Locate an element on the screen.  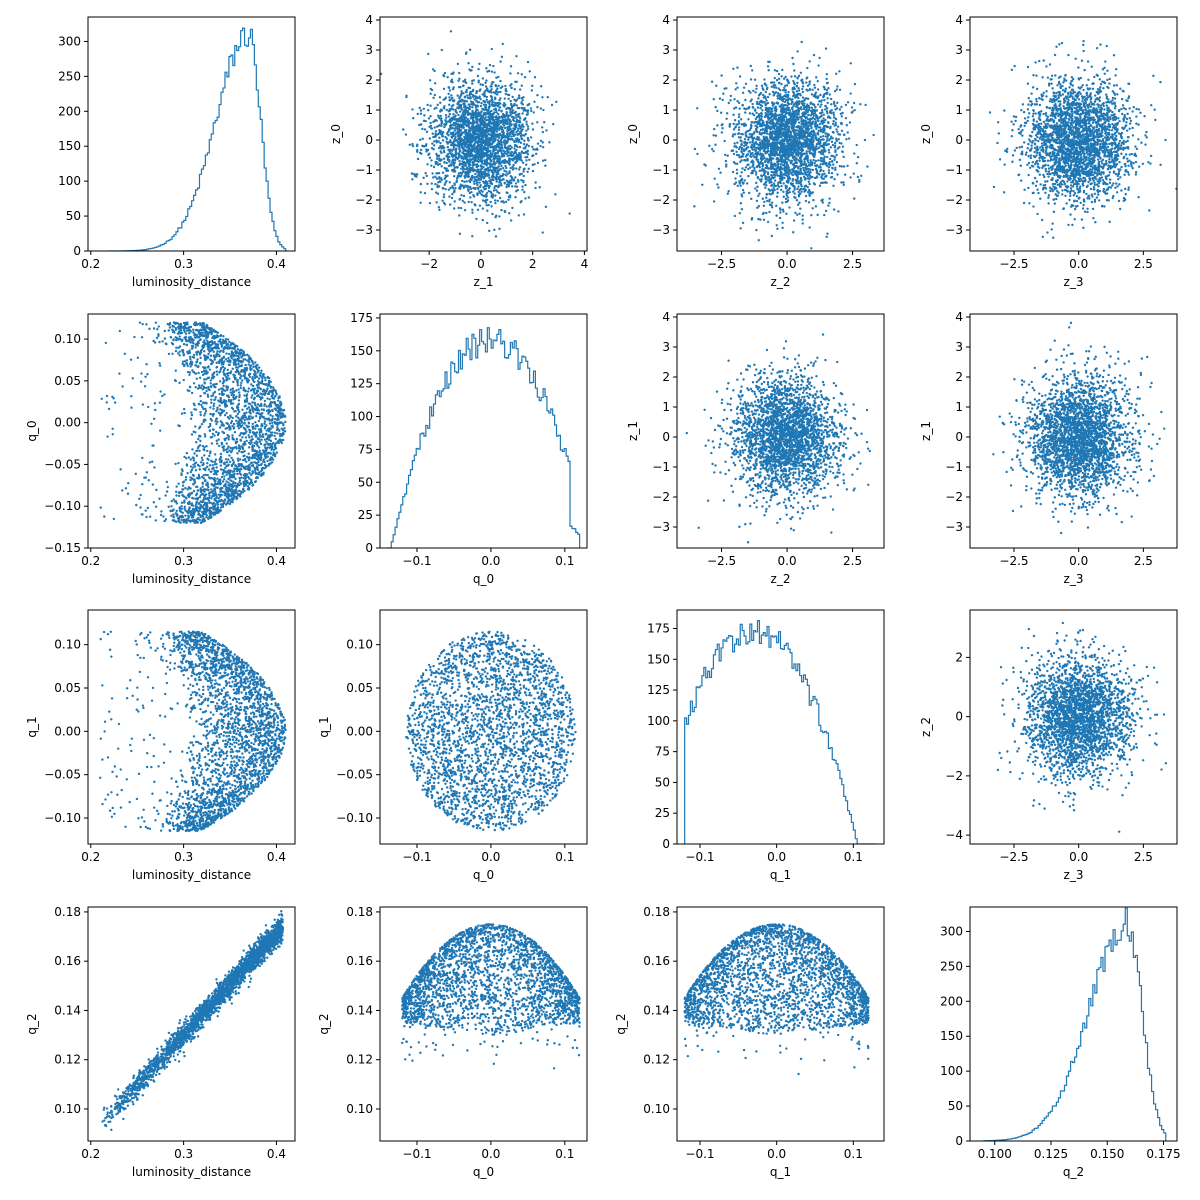
y-tick: 4 is located at coordinates (372, 20).